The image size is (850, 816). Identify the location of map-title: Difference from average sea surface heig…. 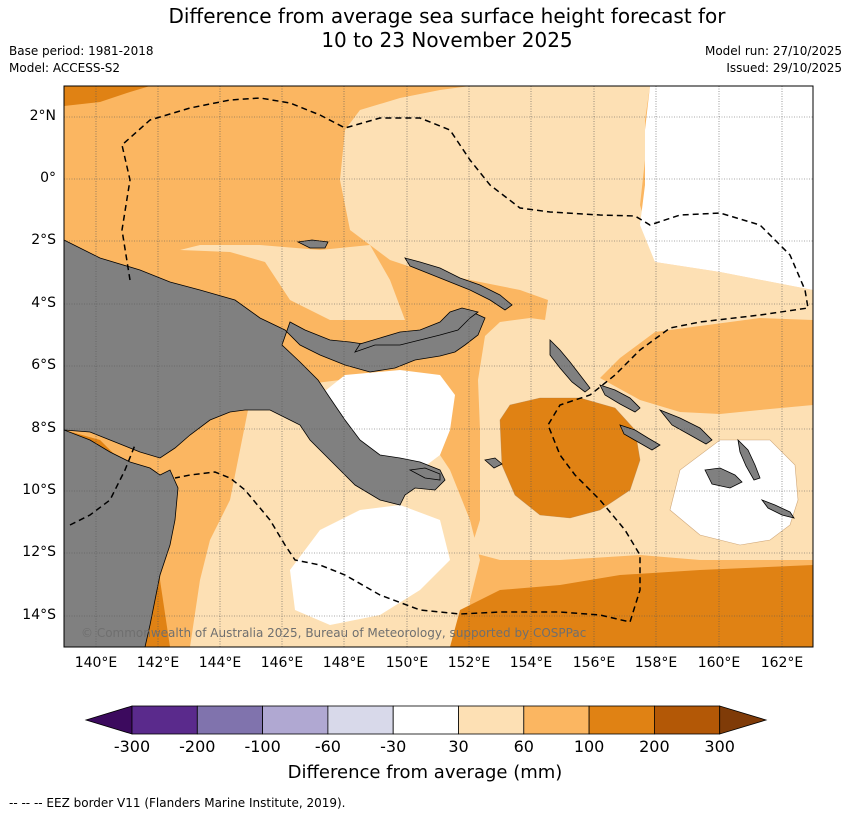
(425, 28).